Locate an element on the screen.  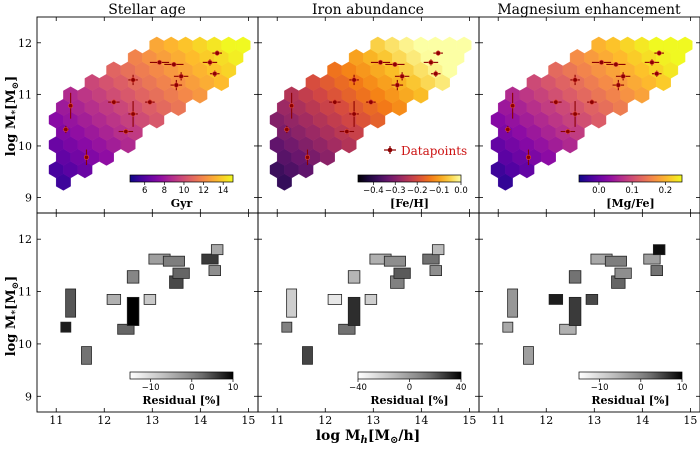
colorbar-tick-label: 8 is located at coordinates (164, 191).